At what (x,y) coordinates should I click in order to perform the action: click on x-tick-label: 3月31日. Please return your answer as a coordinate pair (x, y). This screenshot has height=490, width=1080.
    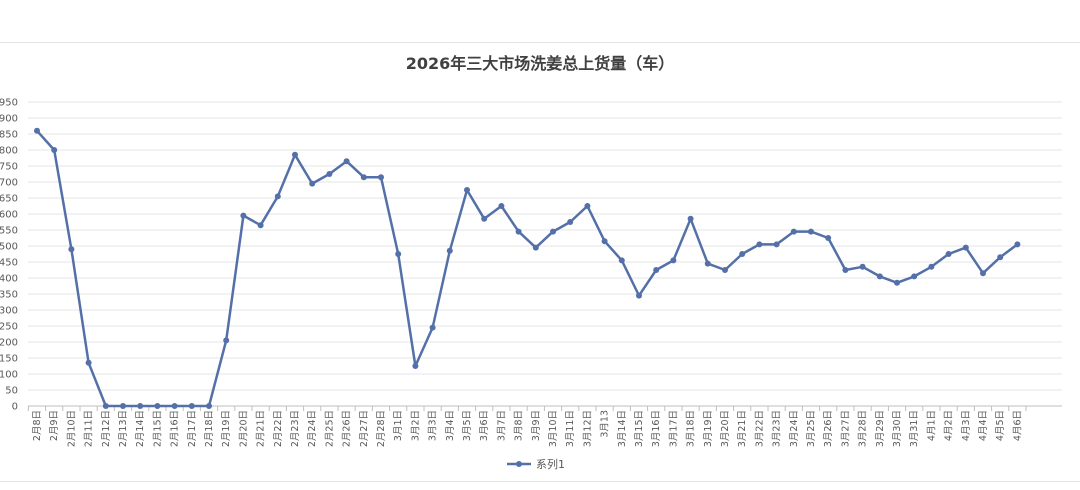
    Looking at the image, I should click on (914, 428).